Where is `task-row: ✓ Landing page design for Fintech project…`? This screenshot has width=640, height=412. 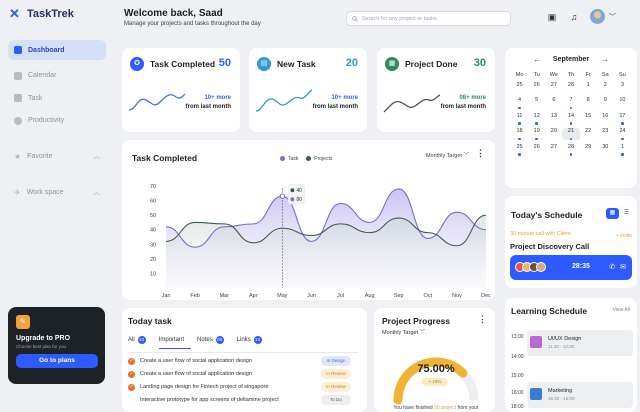 task-row: ✓ Landing page design for Fintech project… is located at coordinates (243, 387).